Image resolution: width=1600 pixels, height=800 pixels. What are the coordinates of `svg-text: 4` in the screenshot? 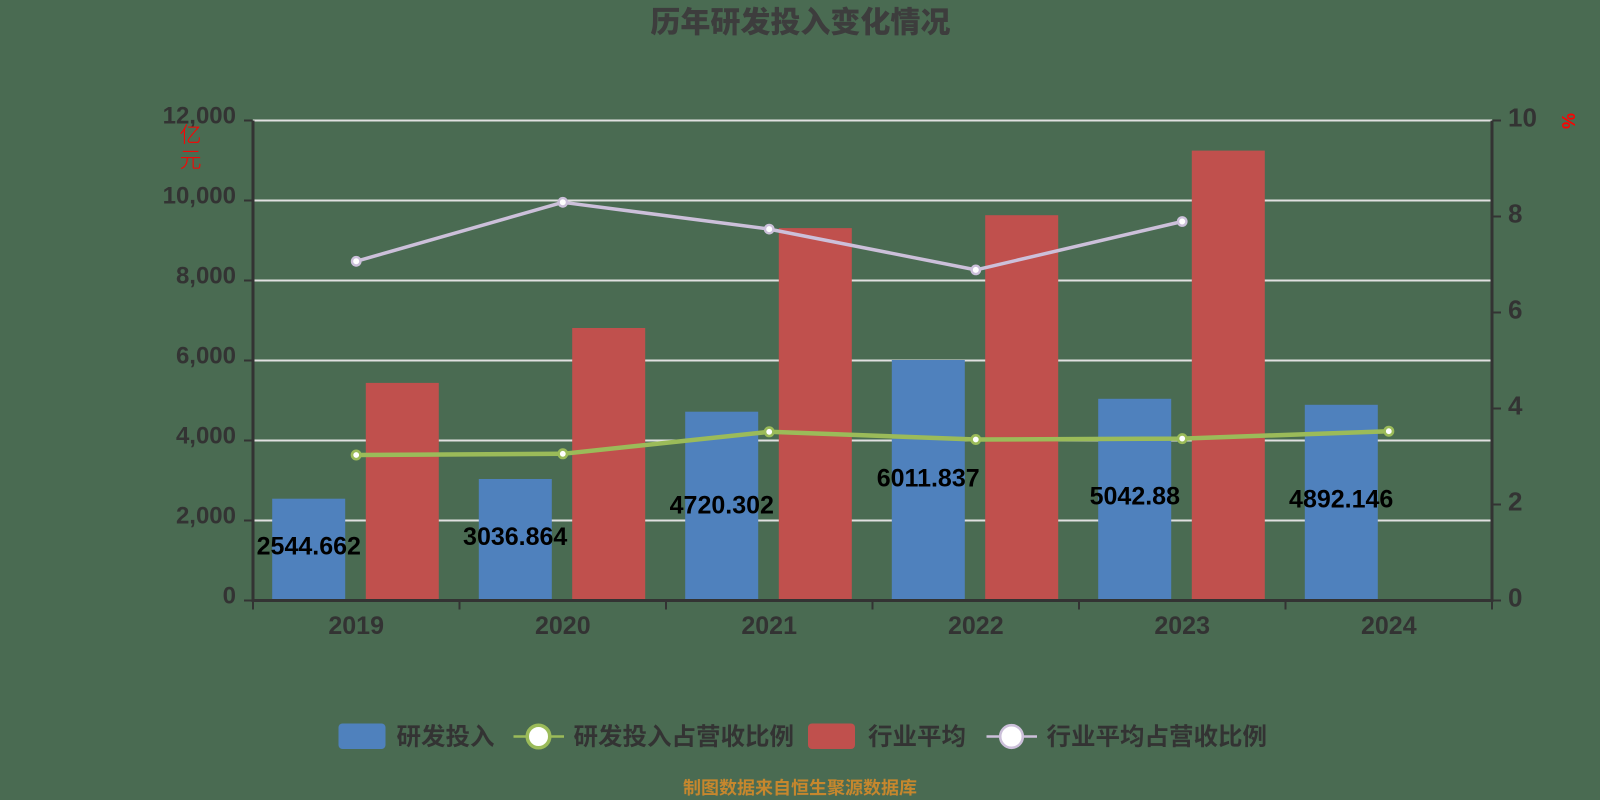 It's located at (1515, 406).